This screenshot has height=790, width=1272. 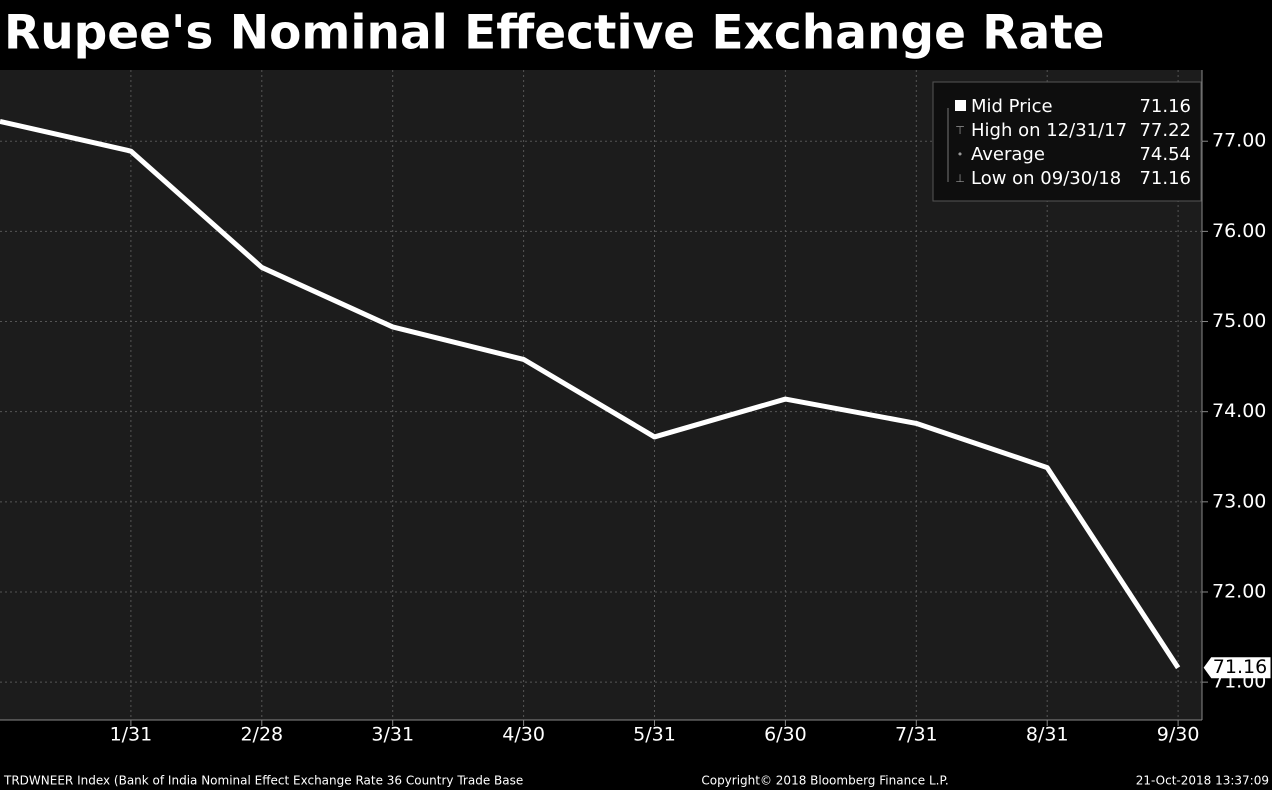 What do you see at coordinates (1165, 106) in the screenshot?
I see `legend-value: 71.16` at bounding box center [1165, 106].